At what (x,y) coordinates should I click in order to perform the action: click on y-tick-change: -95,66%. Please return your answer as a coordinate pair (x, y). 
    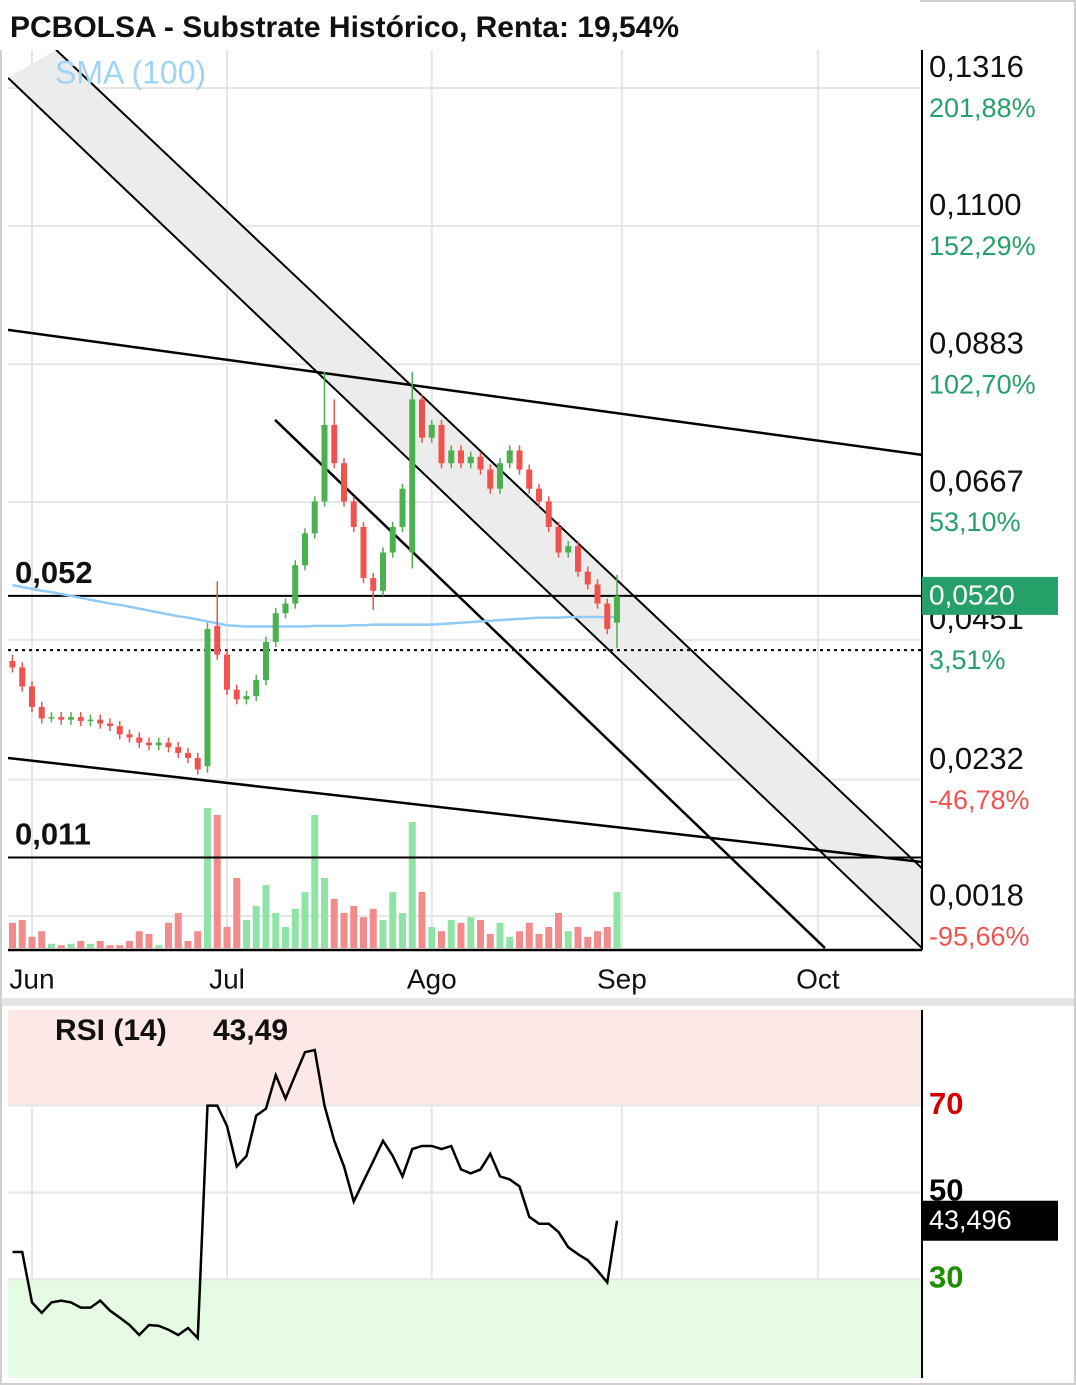
    Looking at the image, I should click on (979, 936).